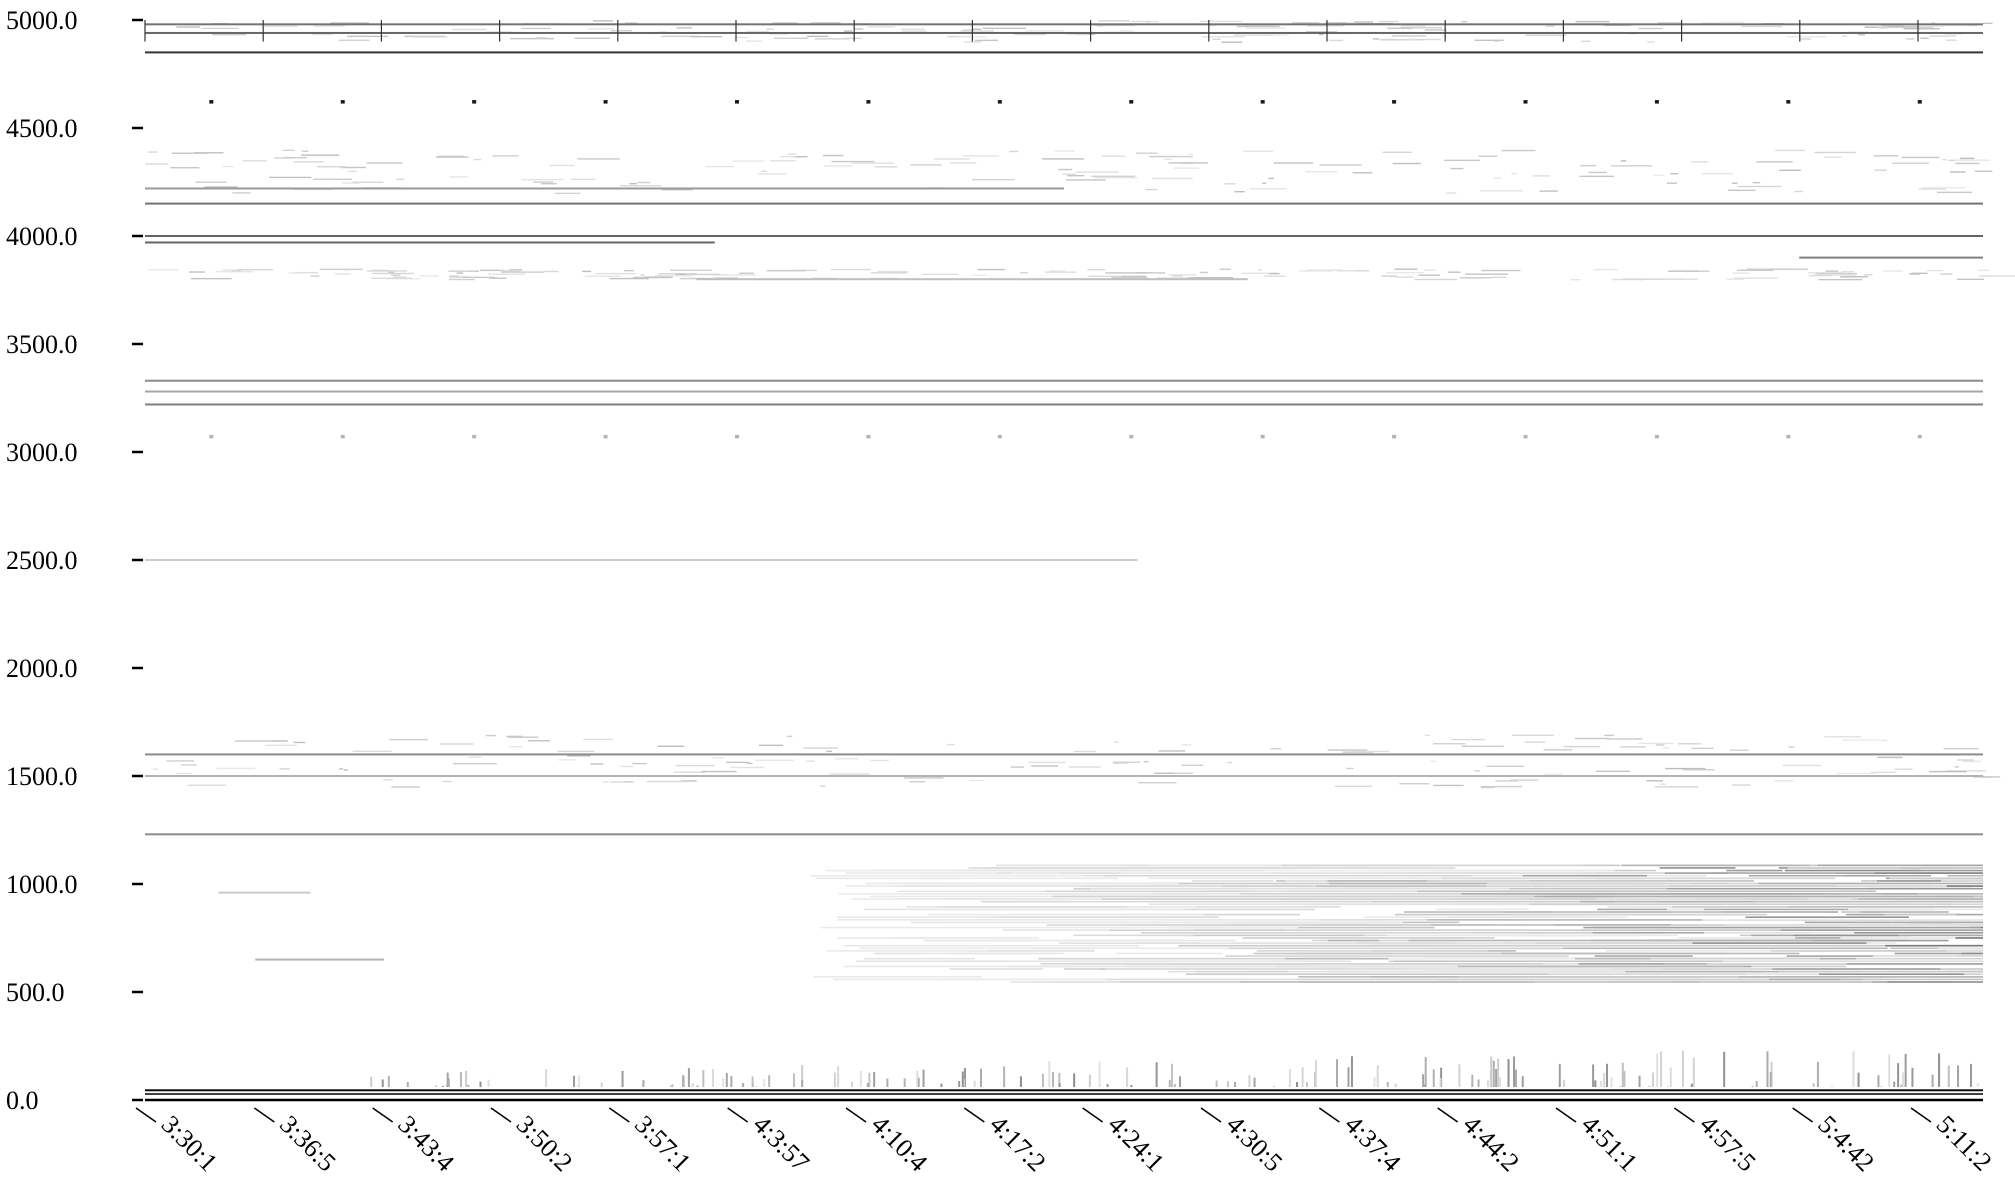 The width and height of the screenshot is (2015, 1177). I want to click on pulse-row, so click(1065, 436).